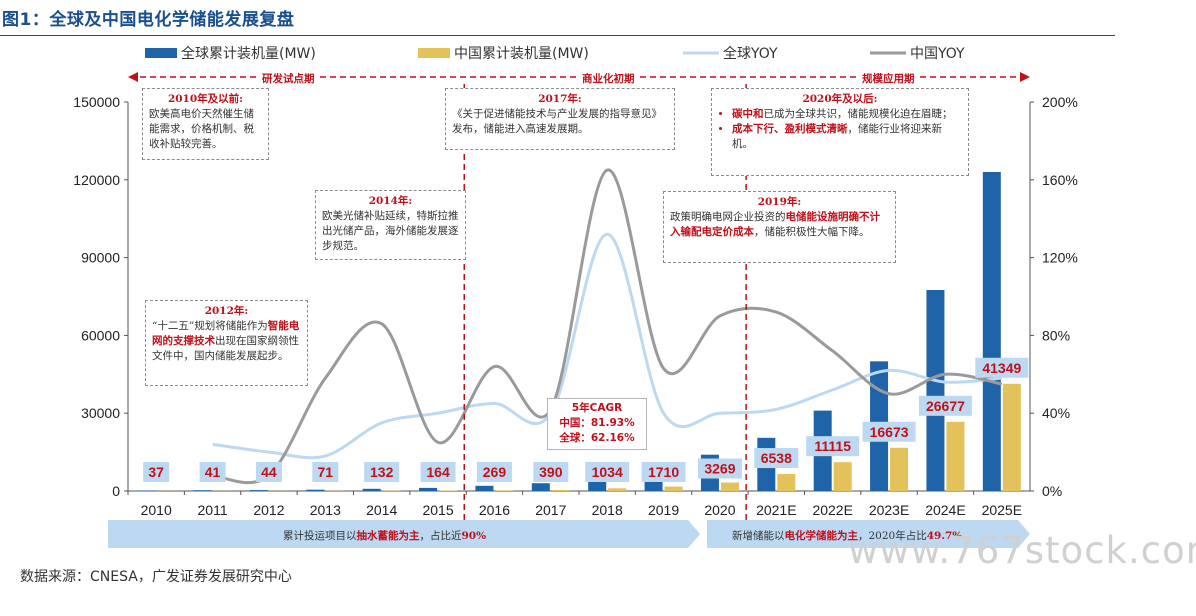  Describe the element at coordinates (1025, 77) in the screenshot. I see `phase-arrow-head-right` at that location.